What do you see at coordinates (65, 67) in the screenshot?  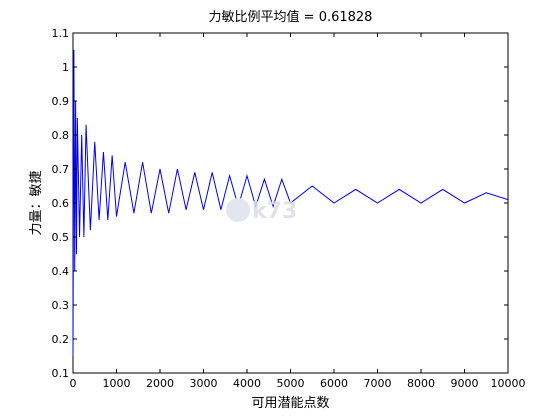 I see `y-tick-label: 1` at bounding box center [65, 67].